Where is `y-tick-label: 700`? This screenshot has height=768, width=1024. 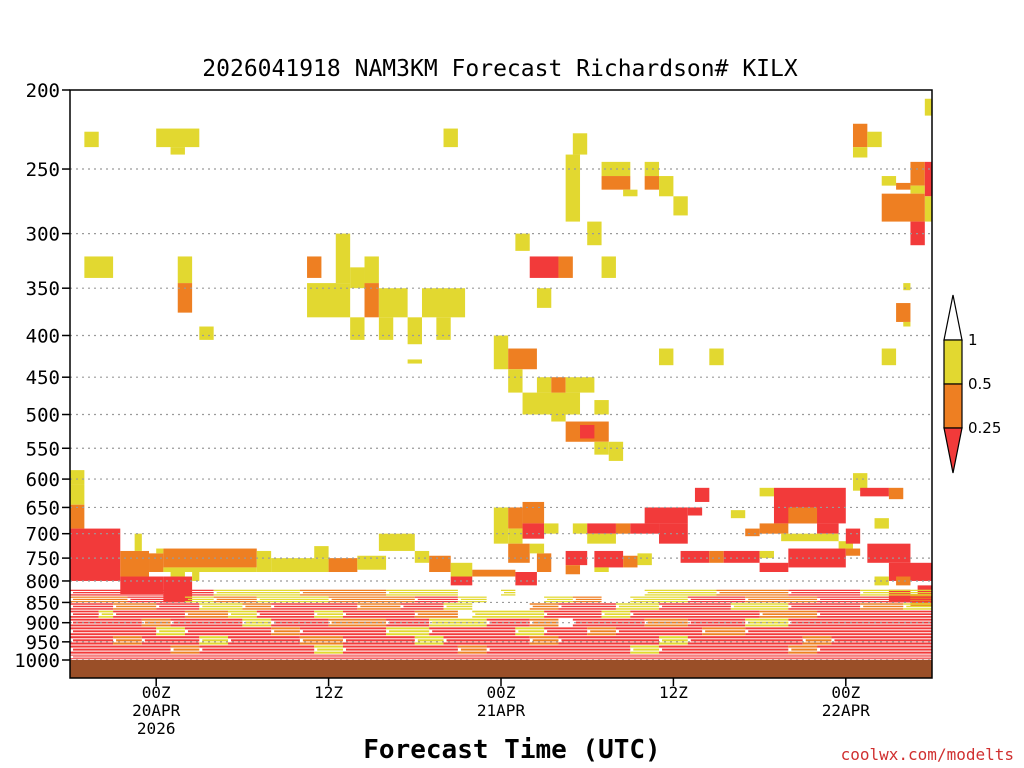 y-tick-label: 700 is located at coordinates (43, 535).